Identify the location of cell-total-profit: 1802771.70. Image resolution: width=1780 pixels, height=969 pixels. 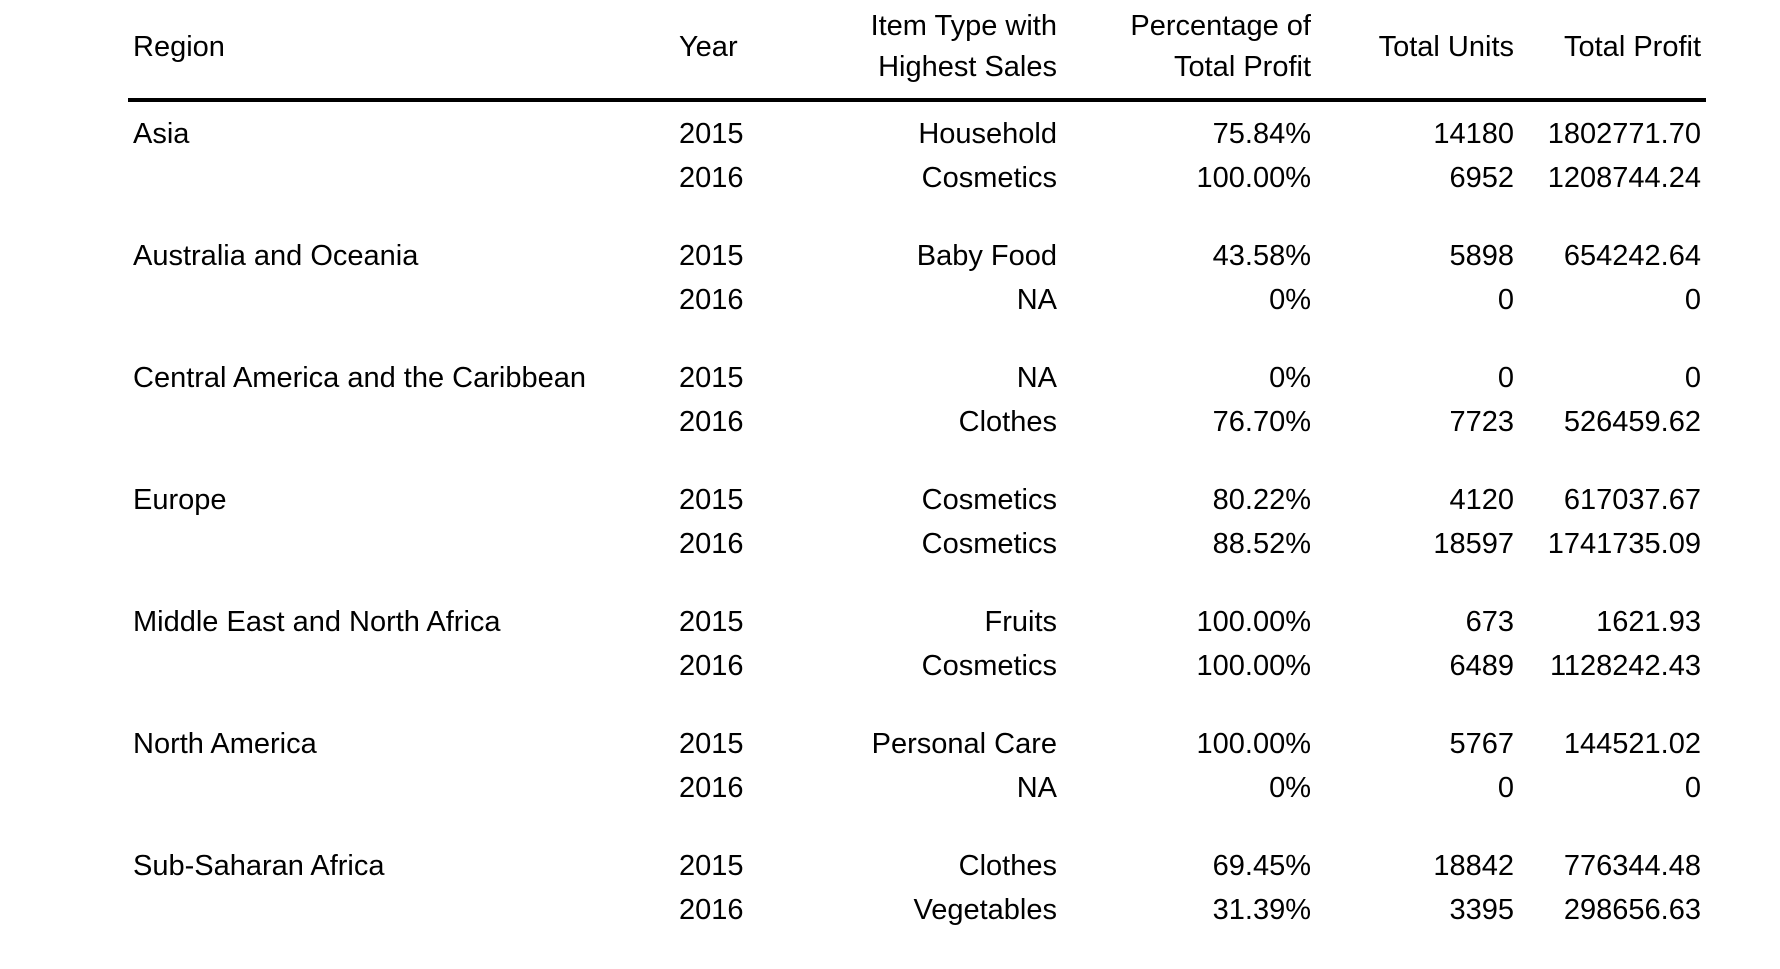
(1624, 134).